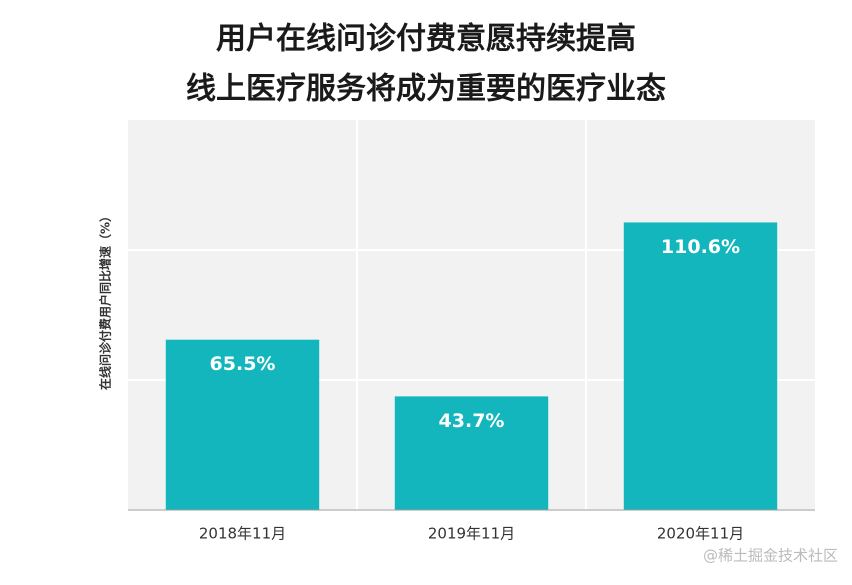 The image size is (852, 585). I want to click on x-tick-label: 2020年11月, so click(700, 534).